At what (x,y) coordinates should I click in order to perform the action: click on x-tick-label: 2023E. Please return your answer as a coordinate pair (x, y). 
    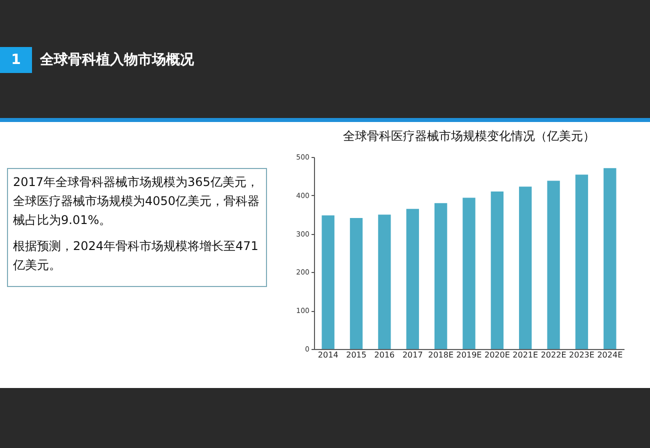
    Looking at the image, I should click on (581, 355).